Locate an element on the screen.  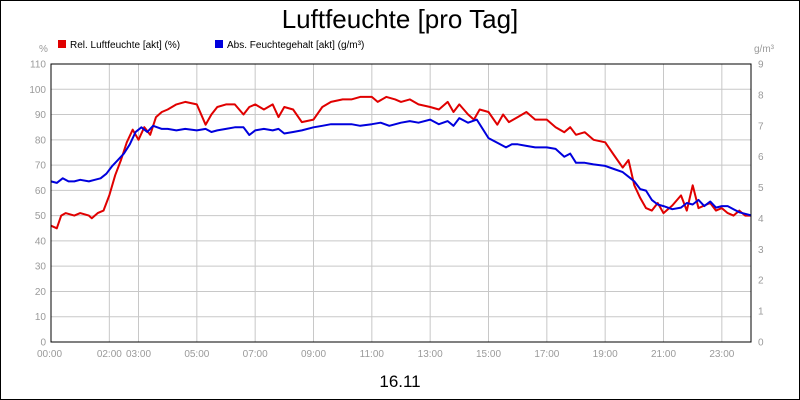
left-axis-tick-label: 40 is located at coordinates (41, 241).